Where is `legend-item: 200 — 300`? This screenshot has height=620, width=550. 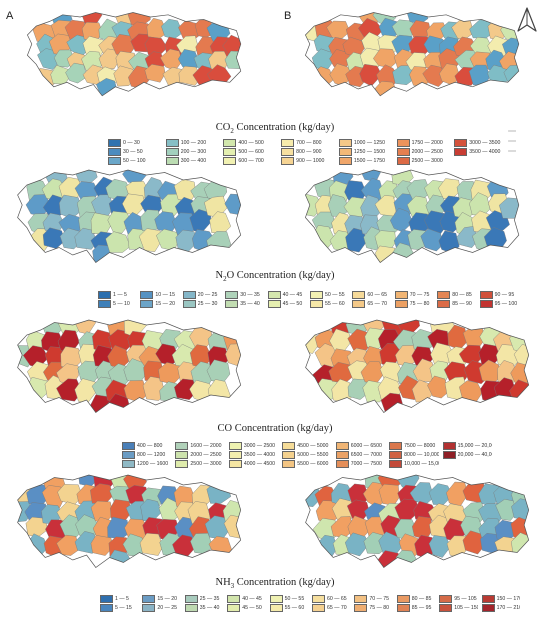 legend-item: 200 — 300 is located at coordinates (192, 152).